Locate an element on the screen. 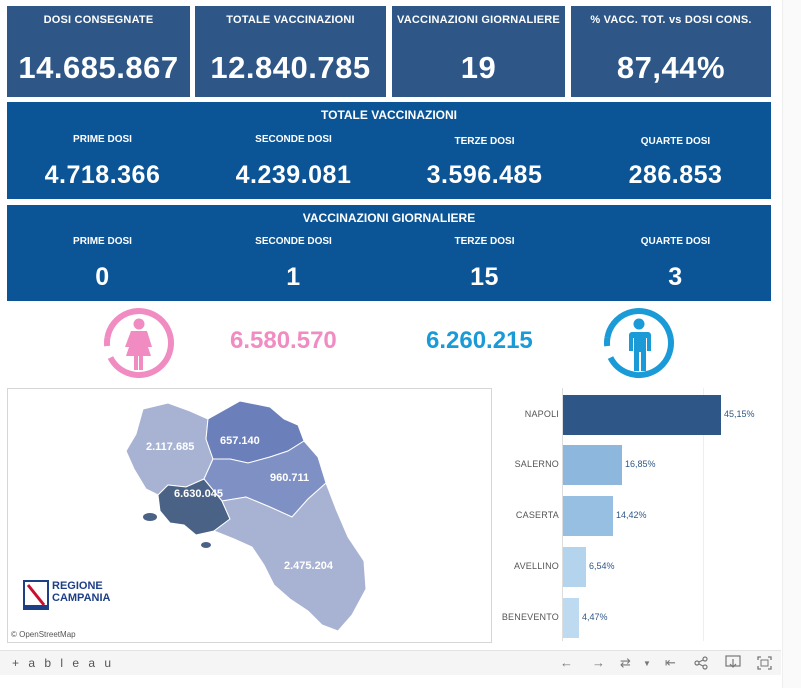  bar-caserta is located at coordinates (588, 516).